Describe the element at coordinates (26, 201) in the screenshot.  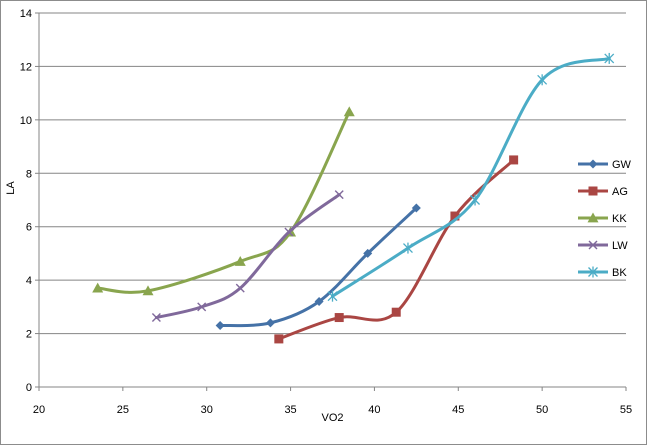
I see `y-tick-labels: 0 2 4 6 8 10 12 14` at that location.